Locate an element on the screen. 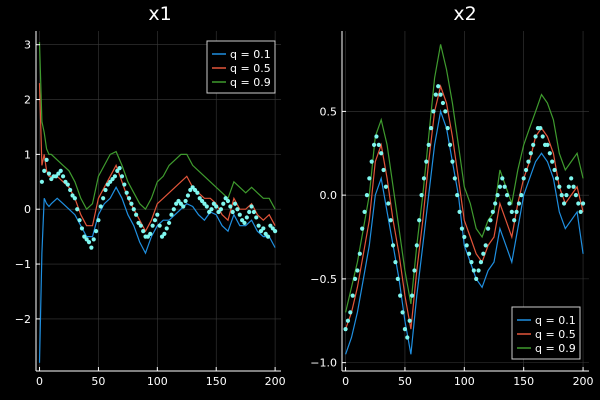 The image size is (600, 400). x-tick-label: 100 is located at coordinates (464, 381).